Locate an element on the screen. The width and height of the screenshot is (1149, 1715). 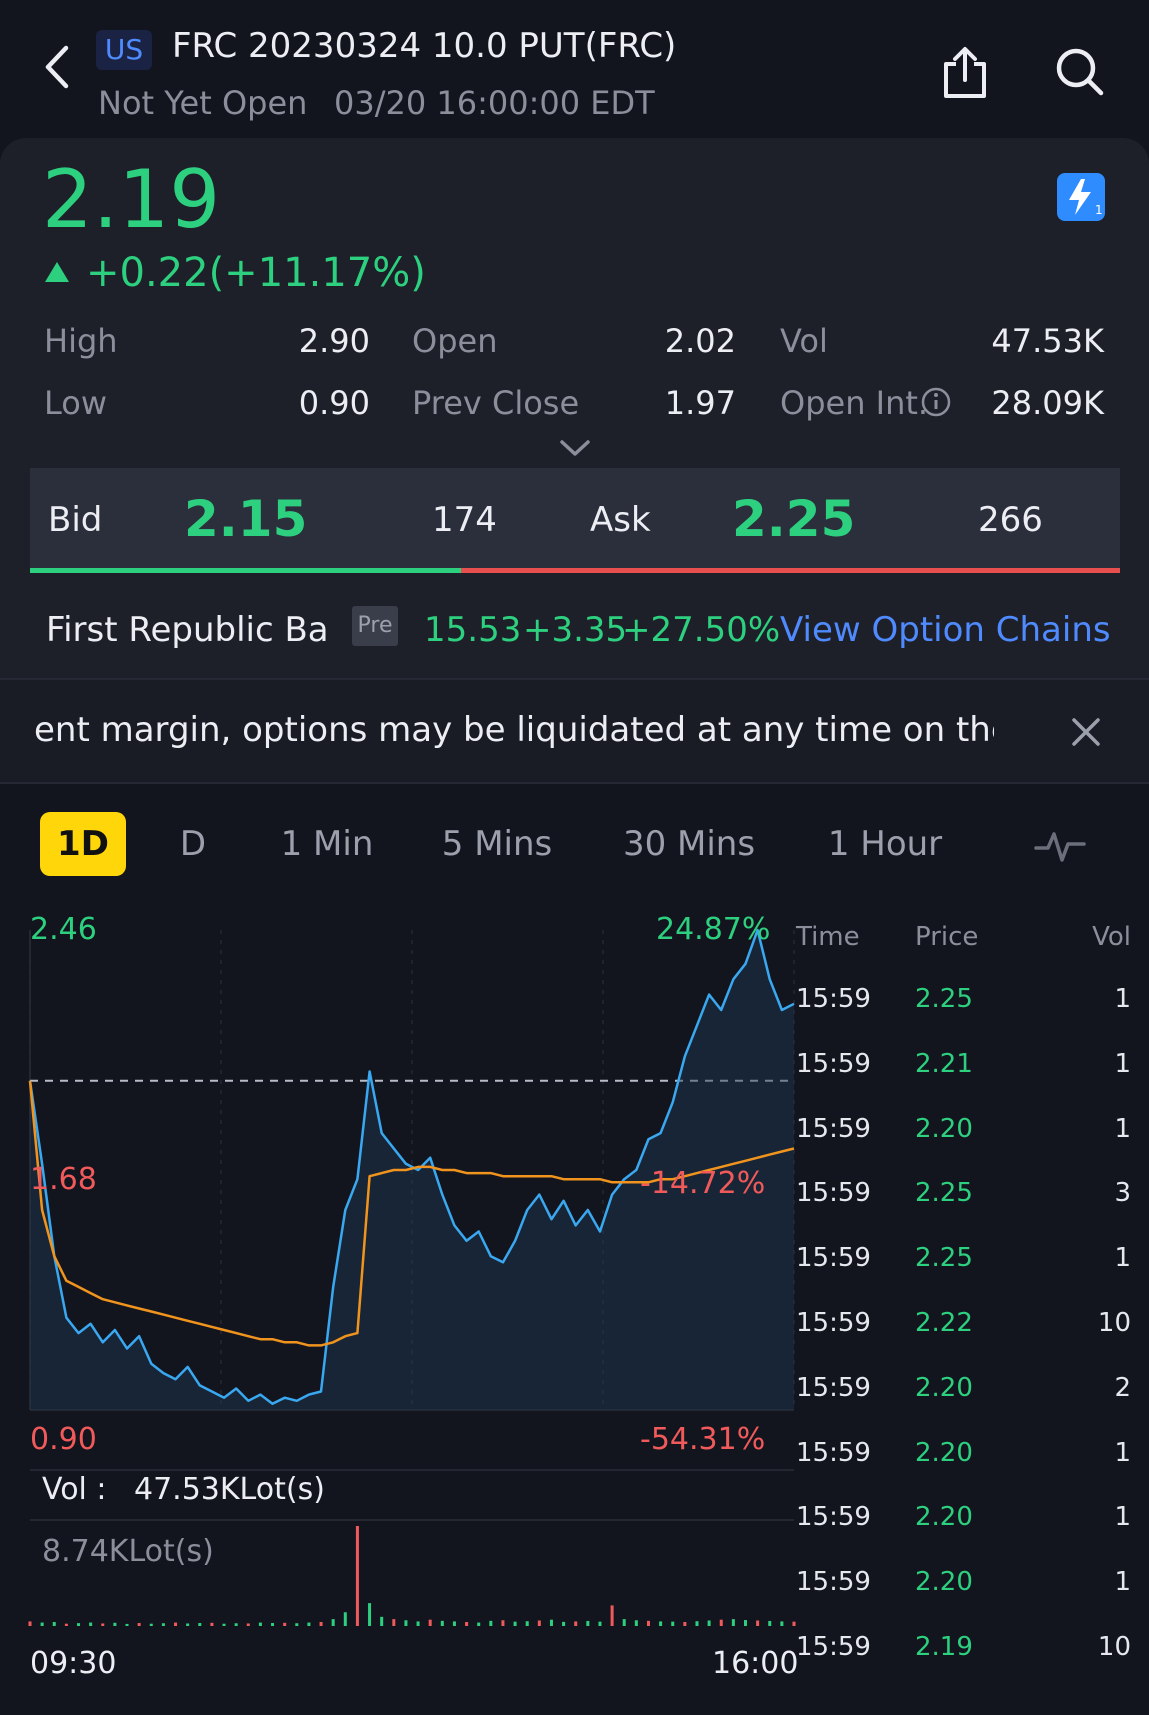
bid-label: Bid is located at coordinates (75, 520).